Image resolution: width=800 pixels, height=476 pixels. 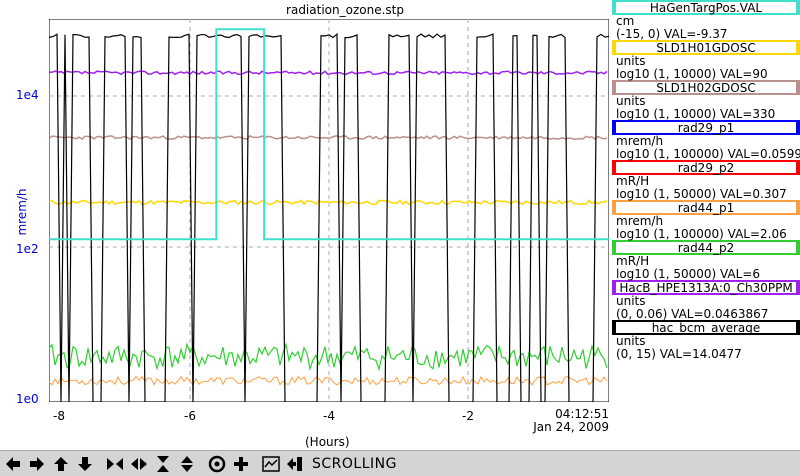 I want to click on zoom-out-icon, so click(x=217, y=464).